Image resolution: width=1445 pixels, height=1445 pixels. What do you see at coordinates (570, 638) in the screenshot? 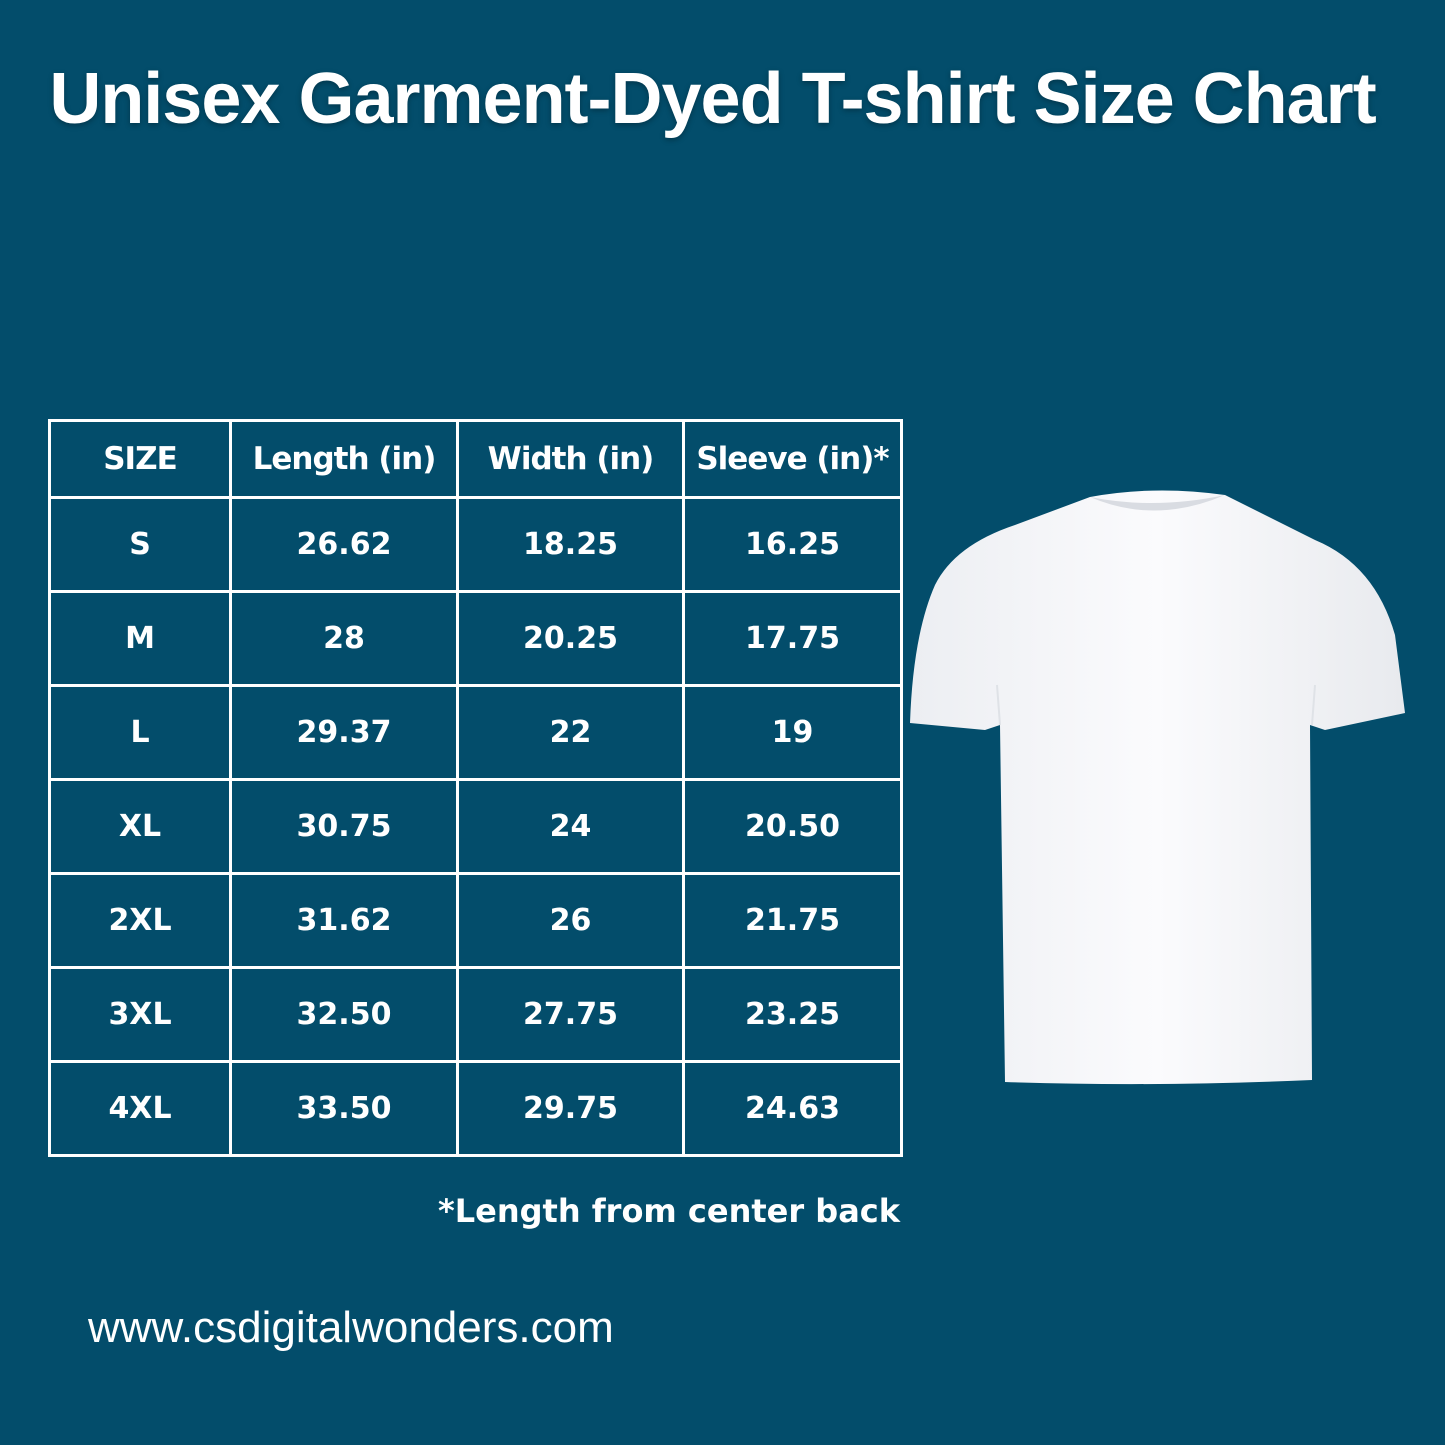
I see `cell-width: 20.25` at bounding box center [570, 638].